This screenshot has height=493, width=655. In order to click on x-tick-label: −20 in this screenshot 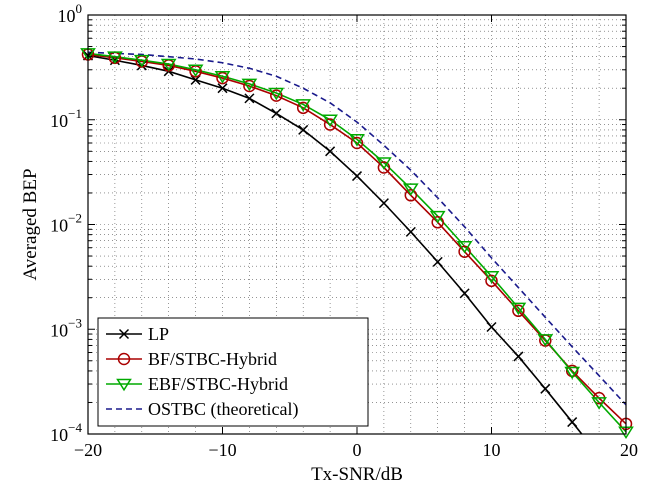, I will do `click(88, 450)`.